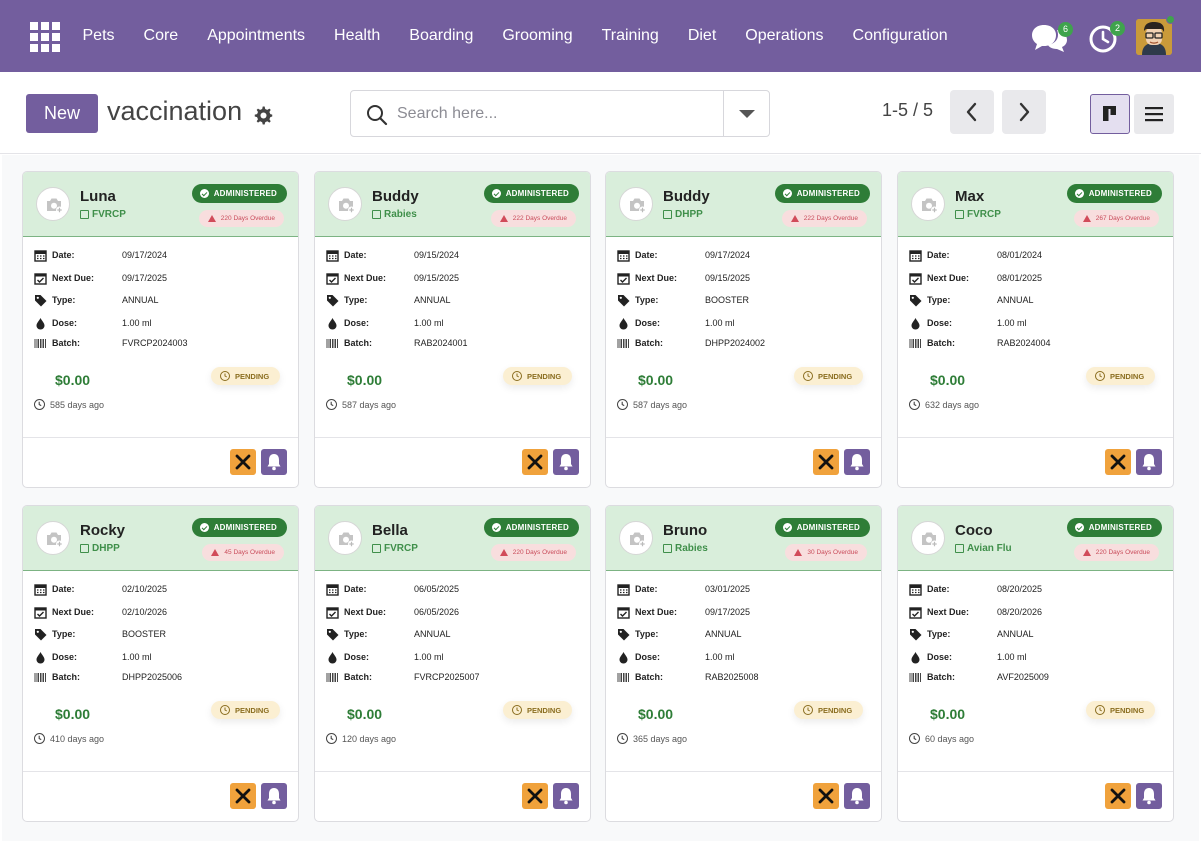  I want to click on menu-item-operations: Operations, so click(784, 35).